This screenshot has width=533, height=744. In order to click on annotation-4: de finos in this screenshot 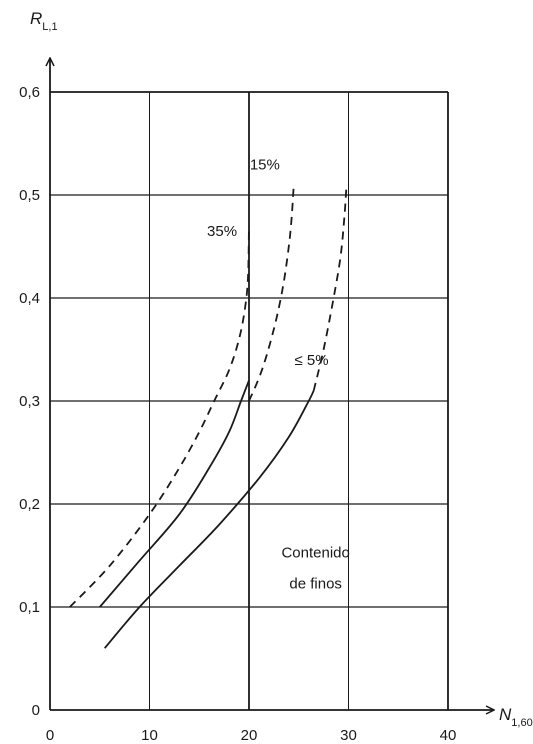, I will do `click(315, 583)`.